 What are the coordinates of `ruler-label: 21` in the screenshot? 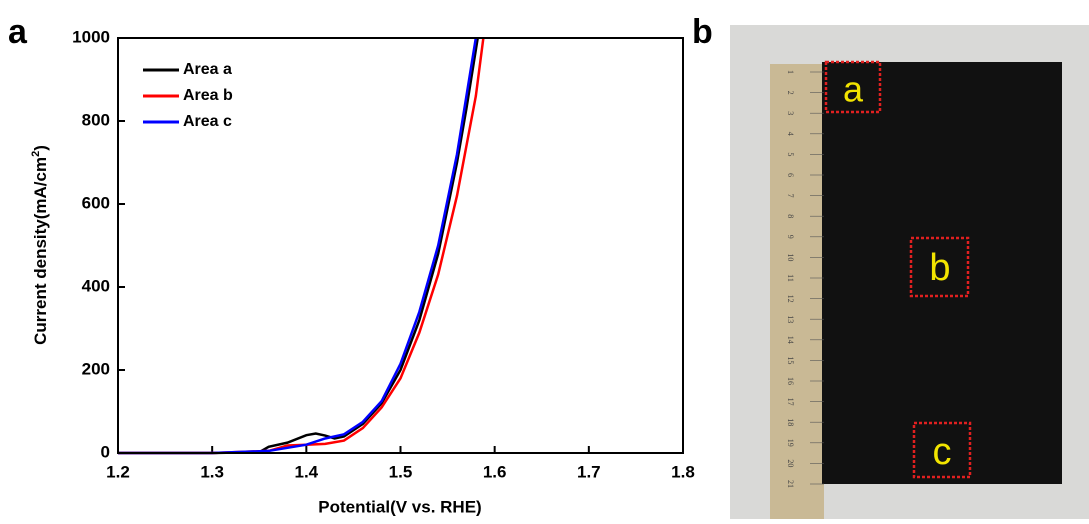 It's located at (790, 484).